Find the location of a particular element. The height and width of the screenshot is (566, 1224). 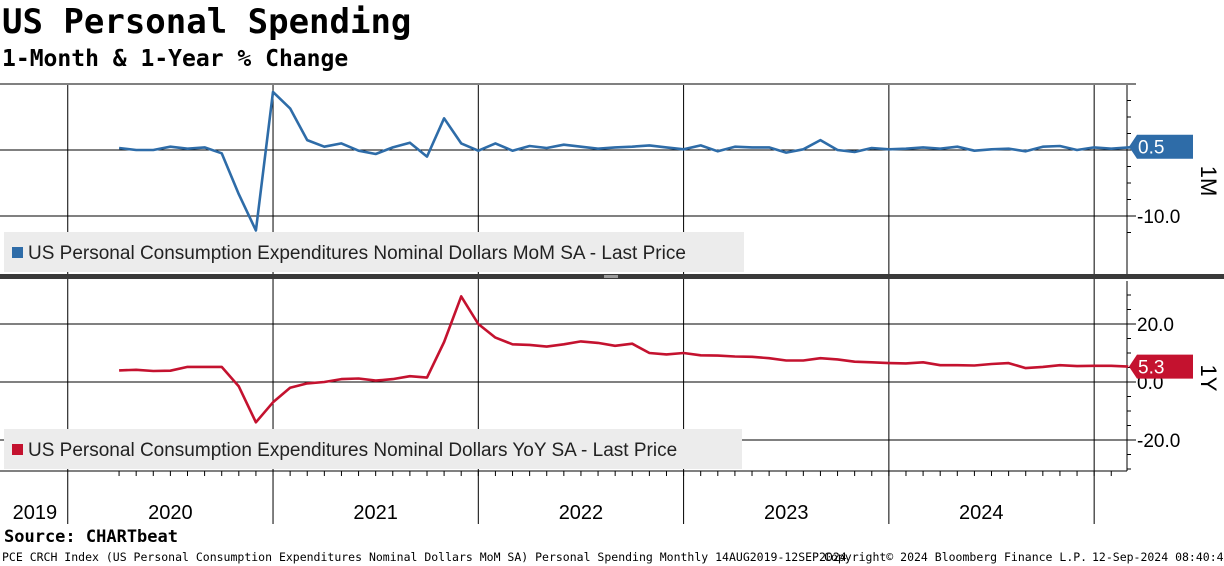

x-year-label: 2021 is located at coordinates (375, 513).